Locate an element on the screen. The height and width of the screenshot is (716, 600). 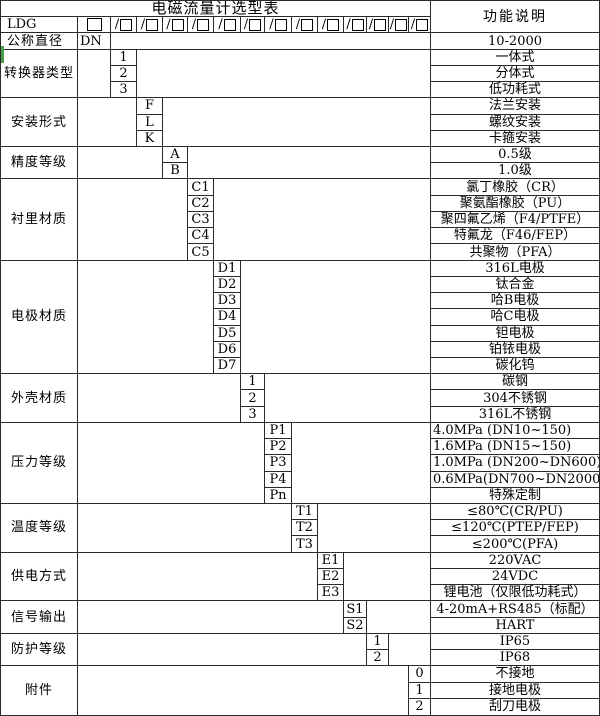
section-label: 防护等级 is located at coordinates (39, 650).